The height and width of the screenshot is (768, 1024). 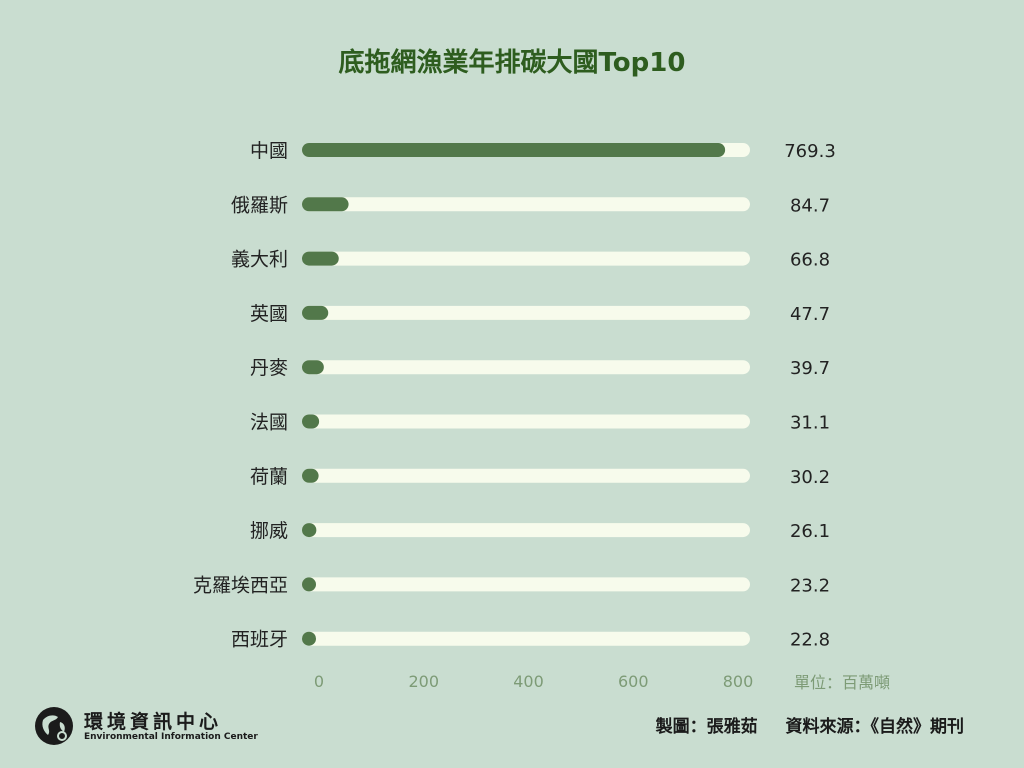 I want to click on source-text: 資料來源：《自然》期刊, so click(x=875, y=727).